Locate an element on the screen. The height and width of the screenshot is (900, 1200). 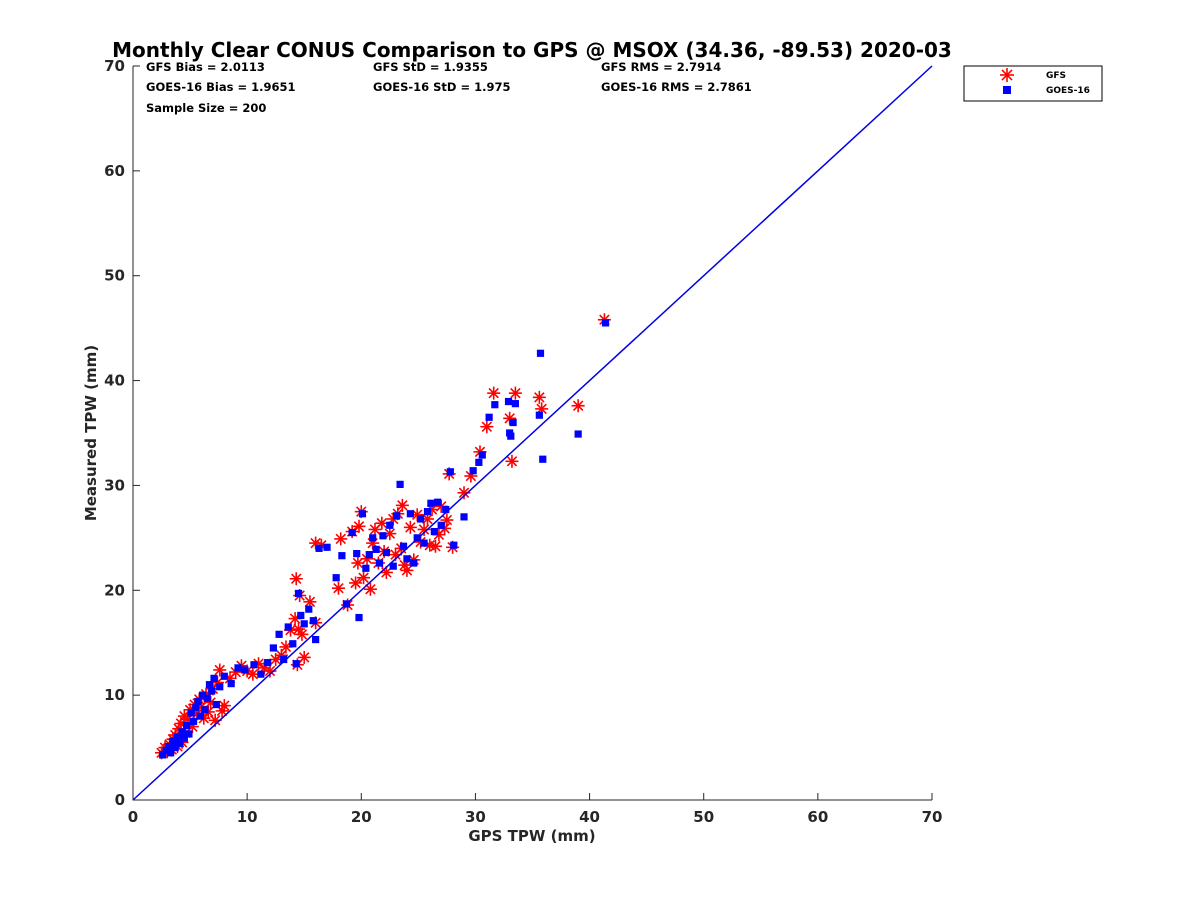
x-tick-label: 20 is located at coordinates (361, 817).